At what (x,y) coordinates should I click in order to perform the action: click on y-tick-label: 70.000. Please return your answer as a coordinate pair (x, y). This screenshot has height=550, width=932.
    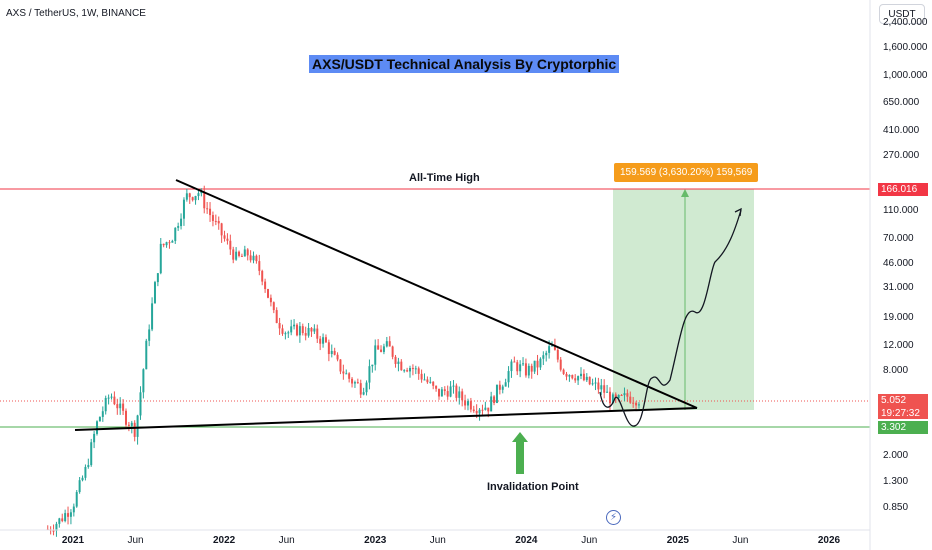
    Looking at the image, I should click on (898, 238).